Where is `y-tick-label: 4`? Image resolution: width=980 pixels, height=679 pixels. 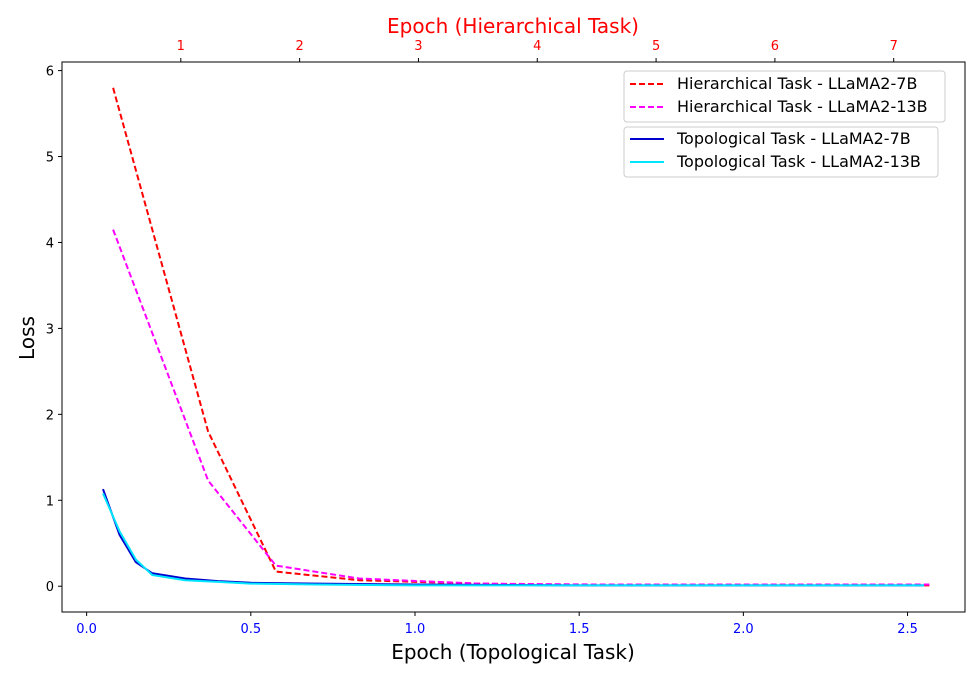
y-tick-label: 4 is located at coordinates (50, 243).